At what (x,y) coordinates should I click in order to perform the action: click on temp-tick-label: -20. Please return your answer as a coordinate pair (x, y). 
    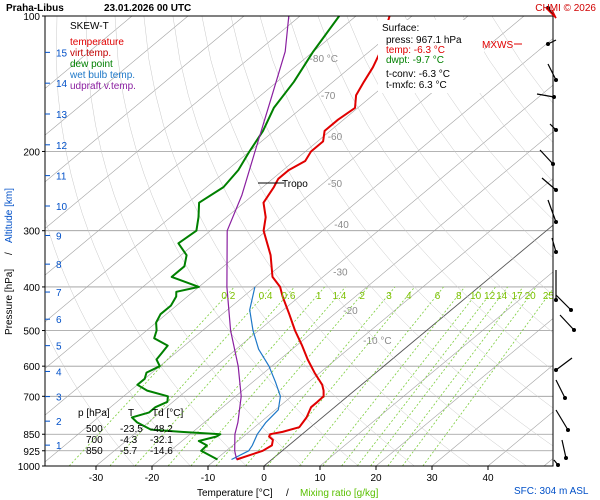
    Looking at the image, I should click on (152, 478).